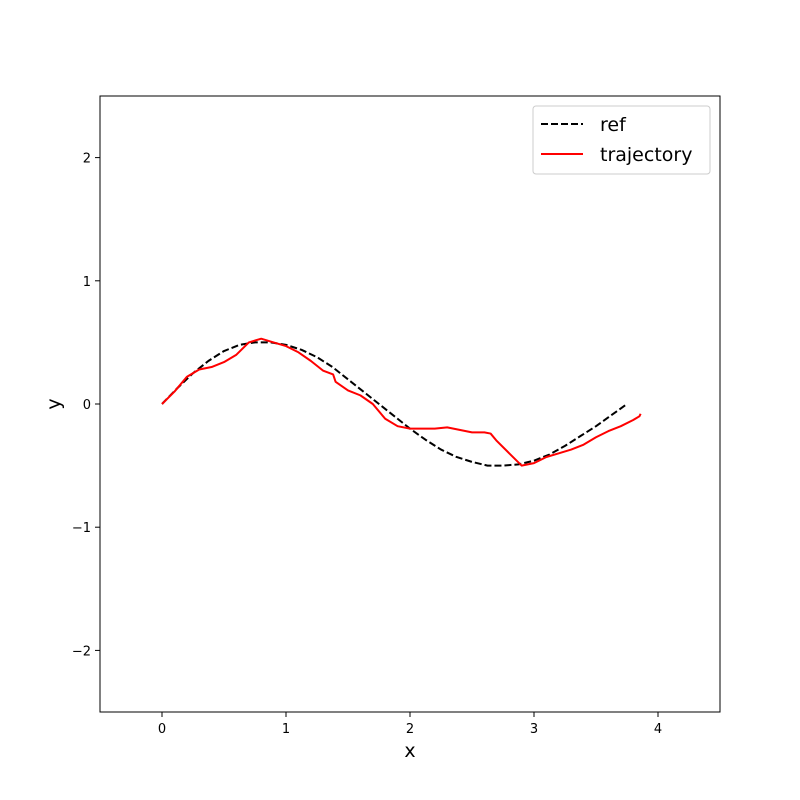  Describe the element at coordinates (54, 403) in the screenshot. I see `y-axis-label: y` at that location.